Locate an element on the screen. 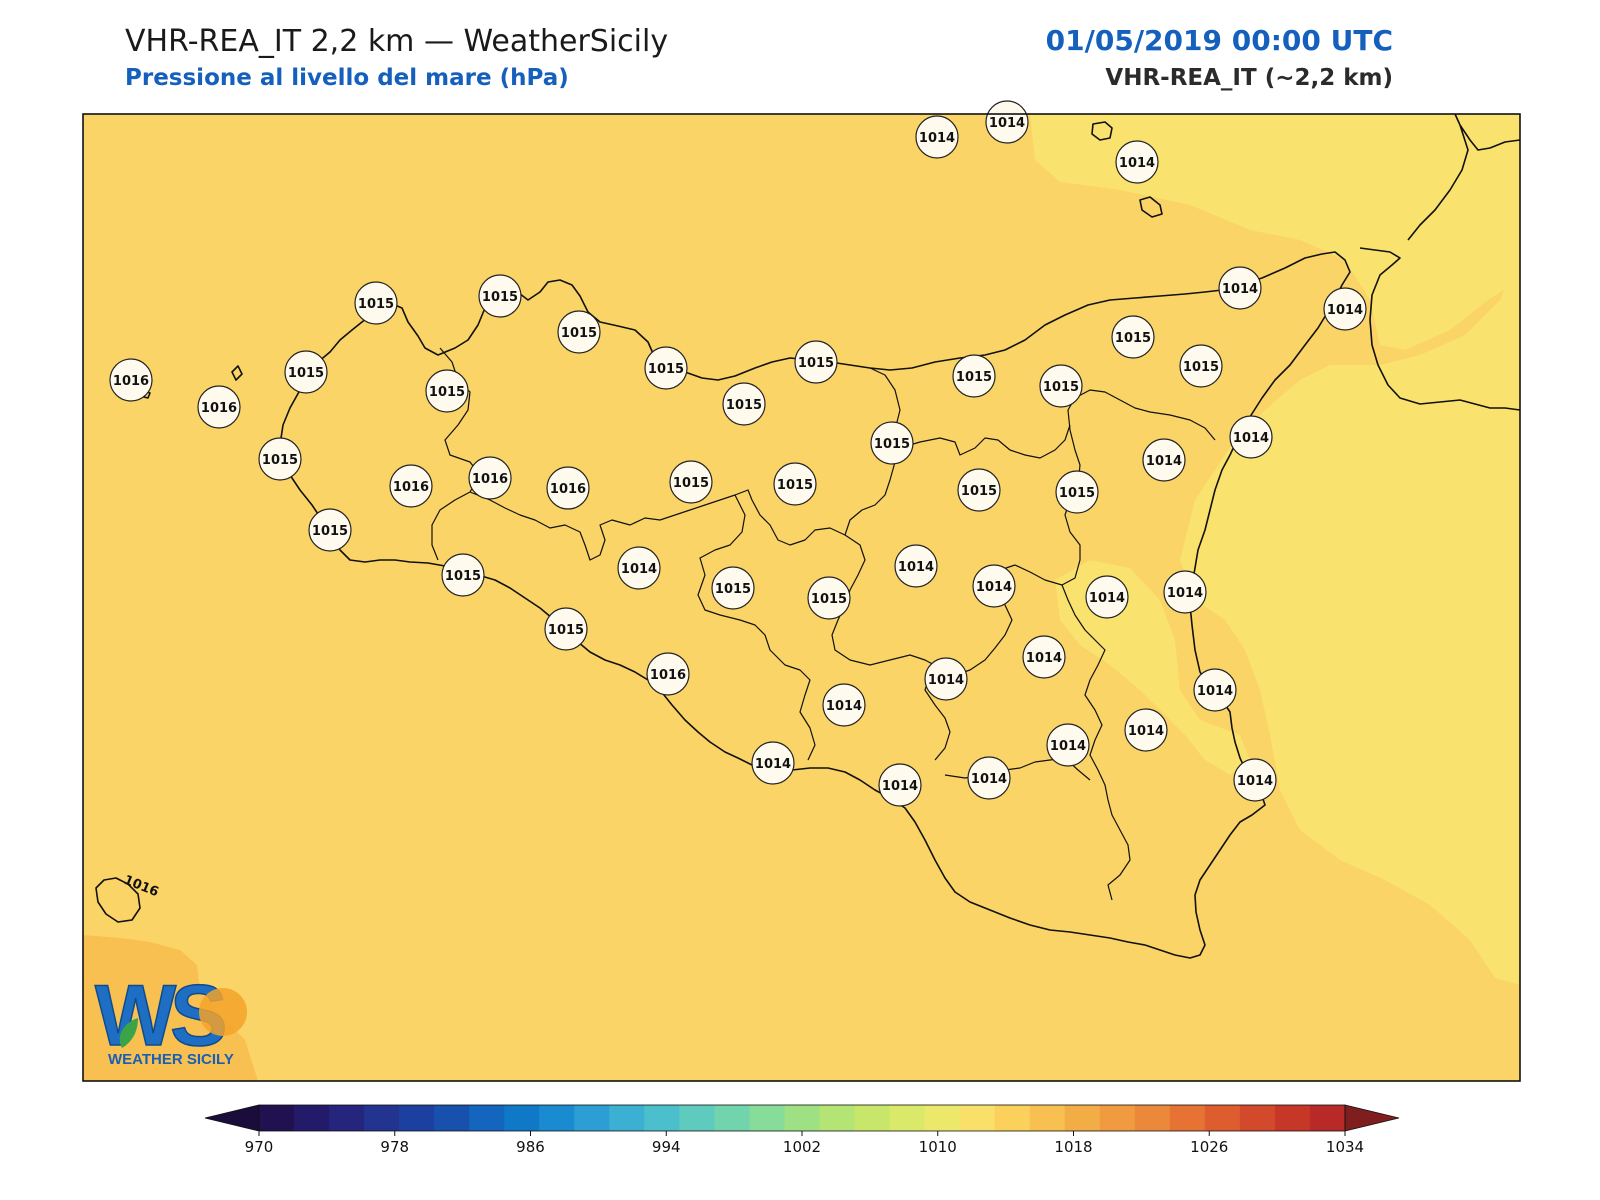 The image size is (1600, 1200). station-marker-pt-36: 1015 is located at coordinates (829, 598).